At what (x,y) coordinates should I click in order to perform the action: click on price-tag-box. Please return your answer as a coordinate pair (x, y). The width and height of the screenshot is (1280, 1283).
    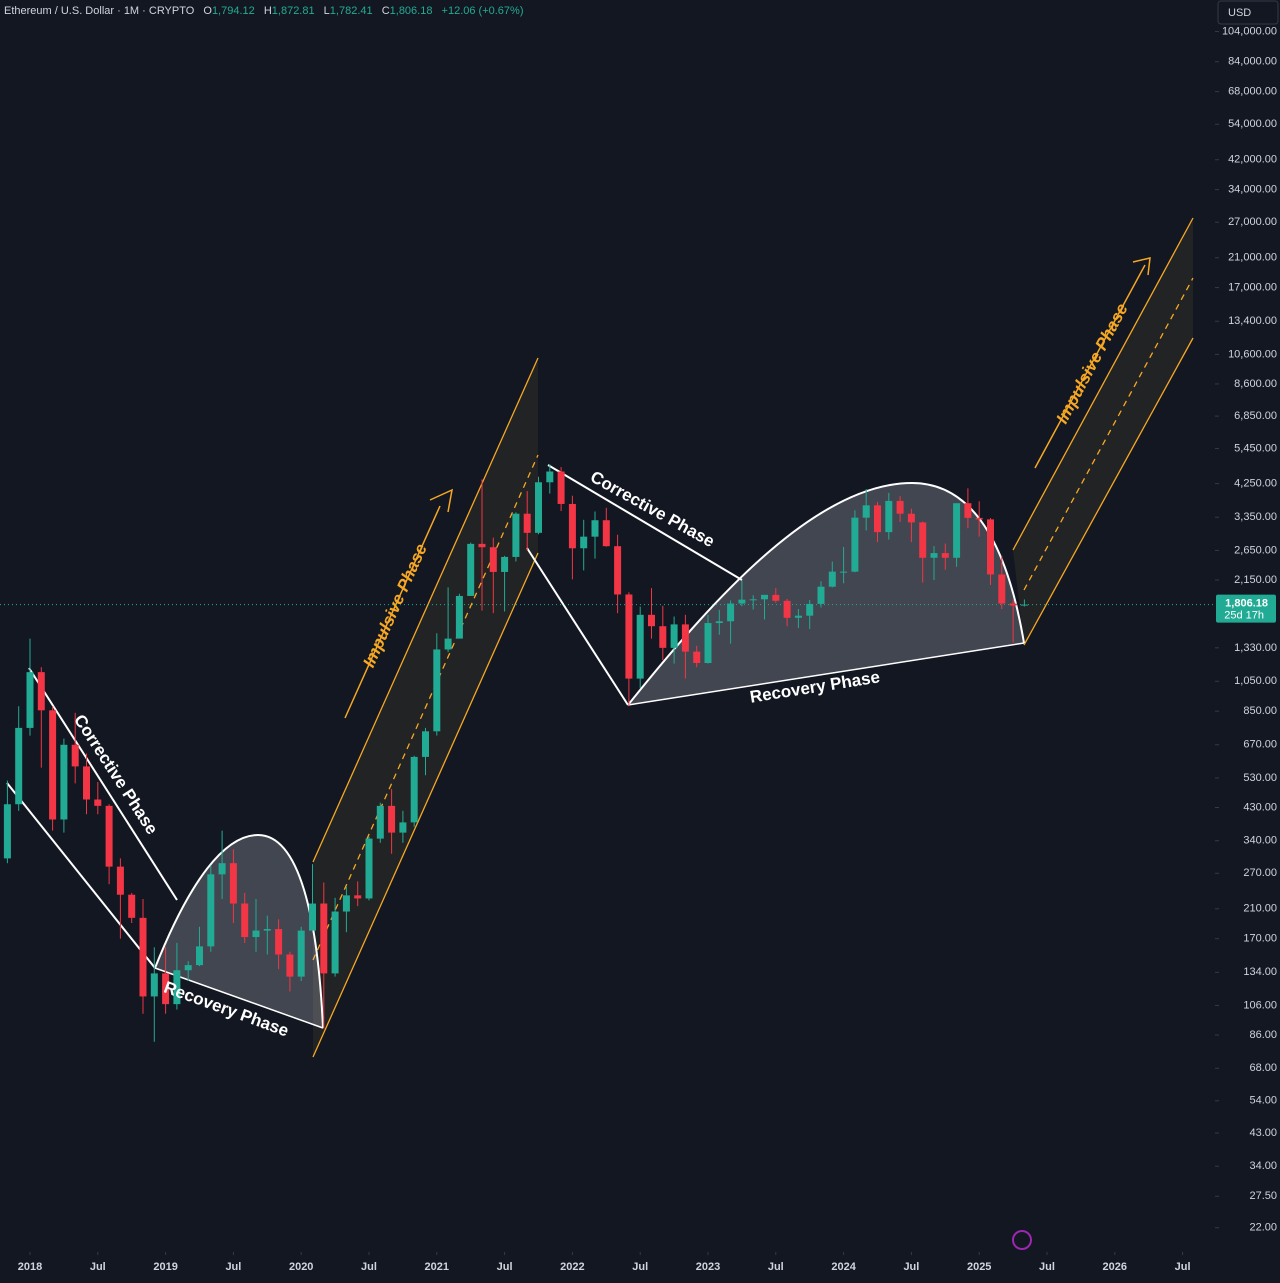
    Looking at the image, I should click on (1246, 608).